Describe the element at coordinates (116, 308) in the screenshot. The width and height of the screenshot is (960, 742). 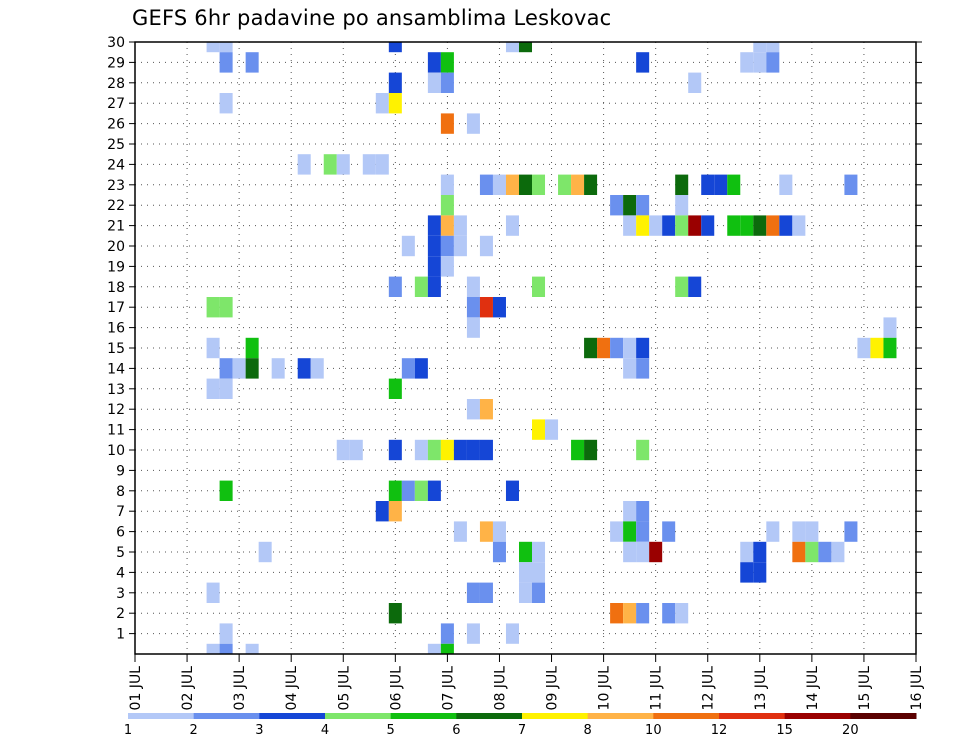
I see `y-tick-label: 17` at that location.